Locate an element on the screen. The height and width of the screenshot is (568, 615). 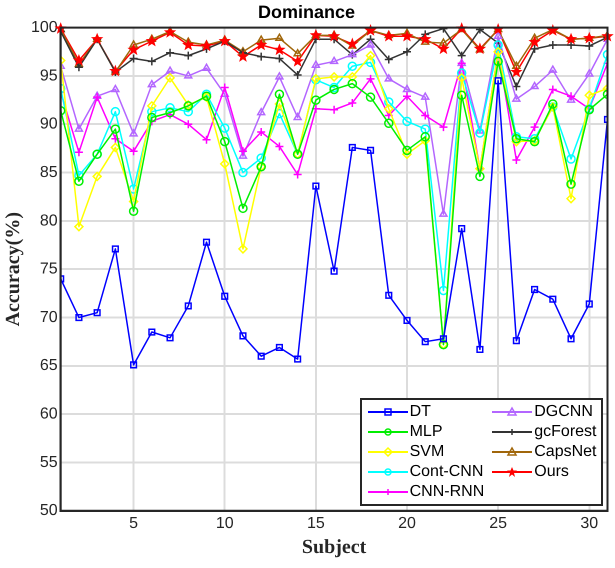
legend-label: DGCNN is located at coordinates (563, 411).